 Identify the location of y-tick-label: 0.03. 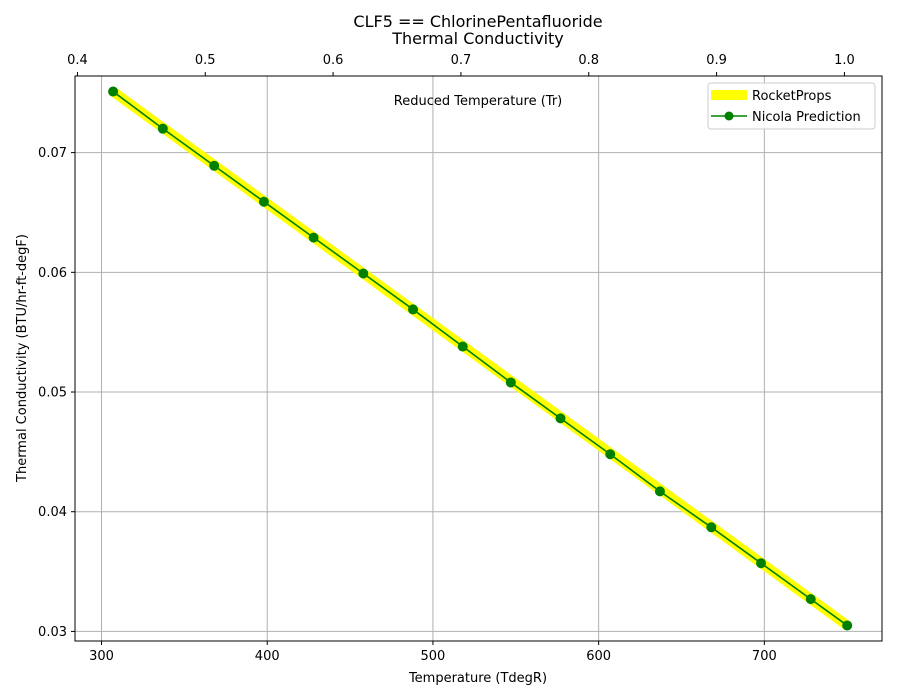
(52, 632).